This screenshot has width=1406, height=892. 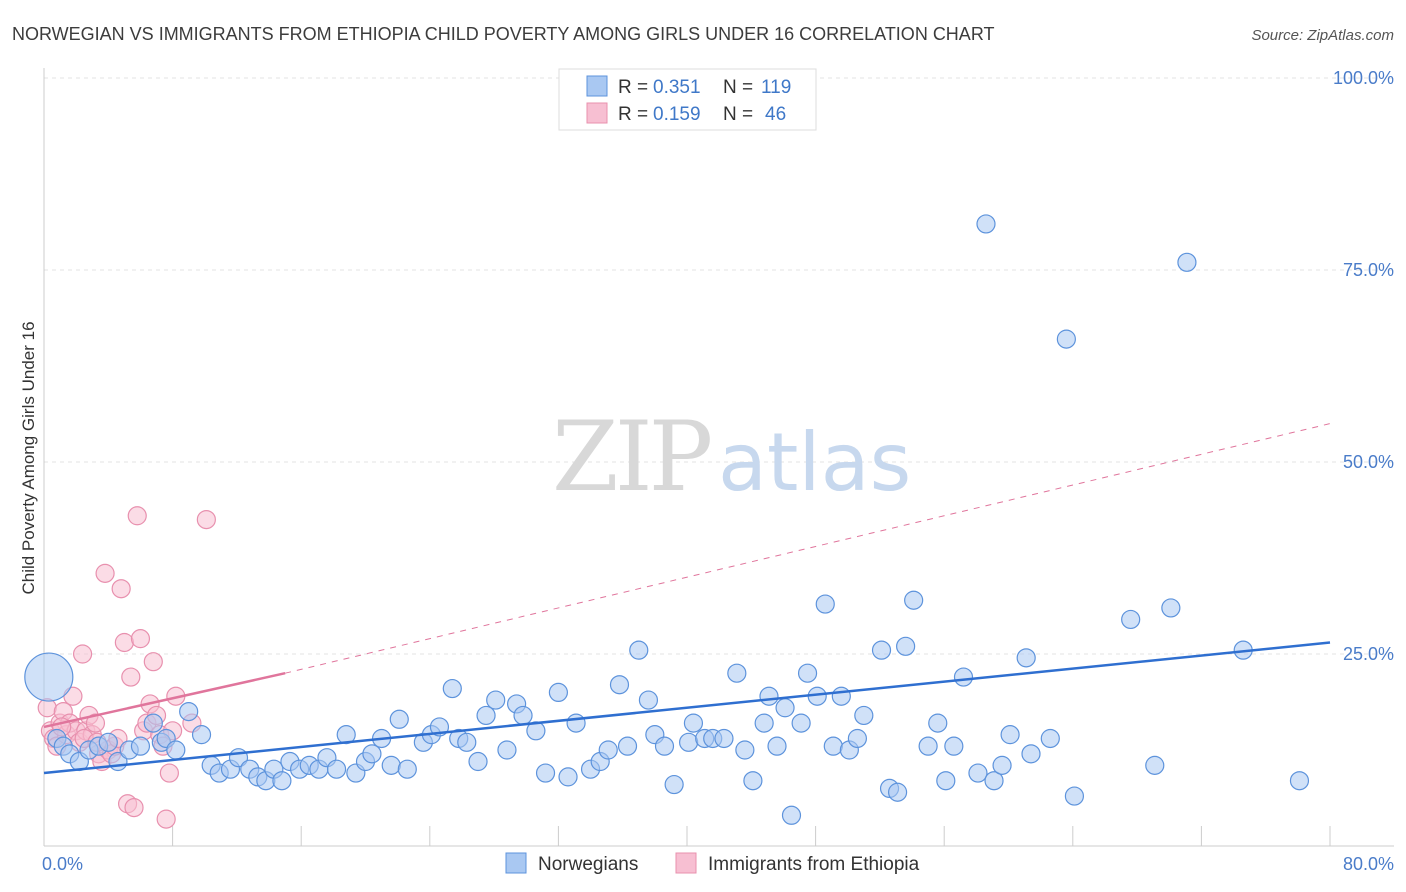 What do you see at coordinates (738, 114) in the screenshot?
I see `legend-n-label-2: N =` at bounding box center [738, 114].